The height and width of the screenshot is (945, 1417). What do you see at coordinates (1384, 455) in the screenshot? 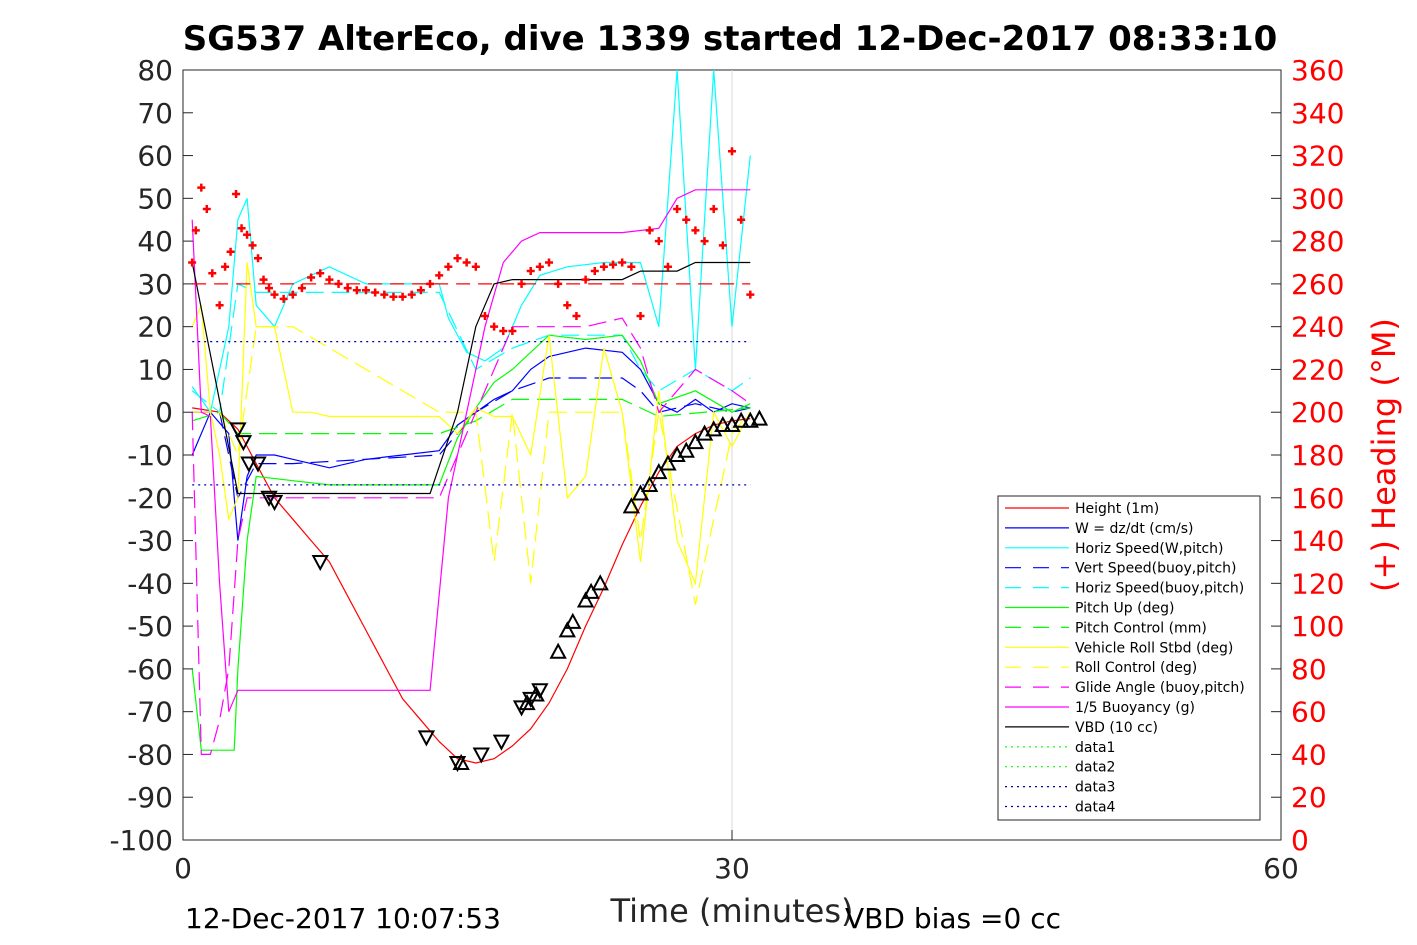
I see `y2-axis-label: (+) Heading (°M)` at bounding box center [1384, 455].